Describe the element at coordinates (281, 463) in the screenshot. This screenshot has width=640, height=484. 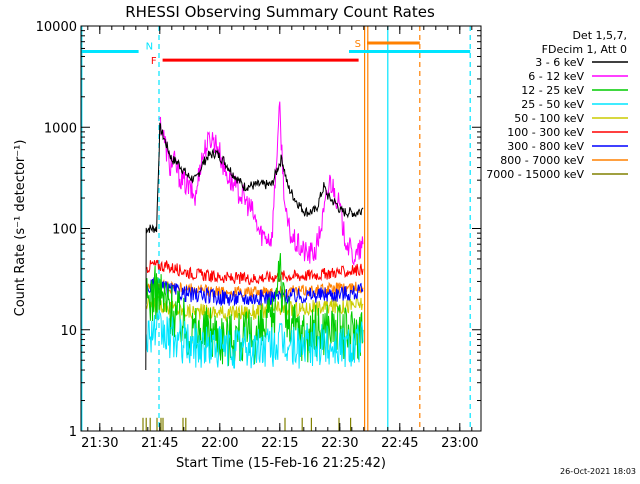
I see `x-axis-label: Start Time (15-Feb-16 21:25:42)` at that location.